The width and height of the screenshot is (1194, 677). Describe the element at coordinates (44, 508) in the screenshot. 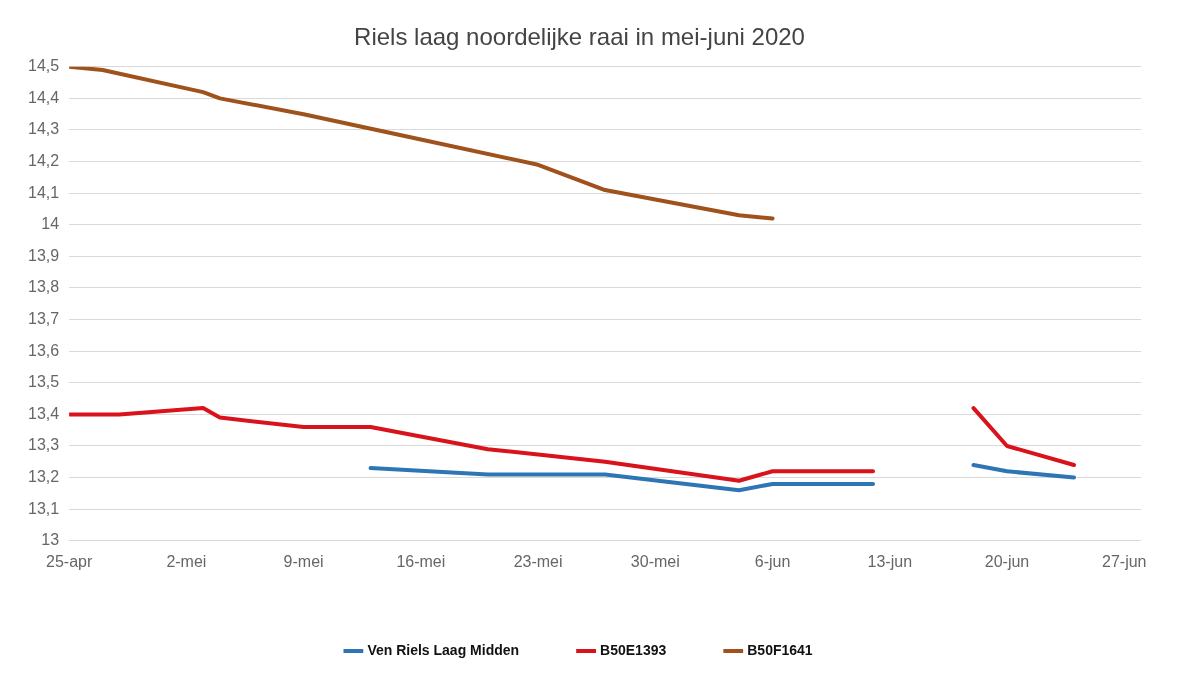

I see `y-tick-label: 13,1` at that location.